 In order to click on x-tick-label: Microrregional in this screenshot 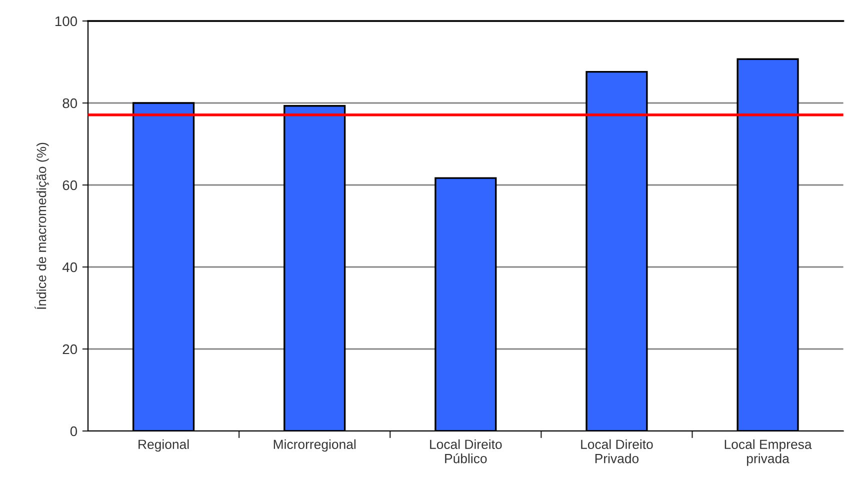, I will do `click(315, 445)`.